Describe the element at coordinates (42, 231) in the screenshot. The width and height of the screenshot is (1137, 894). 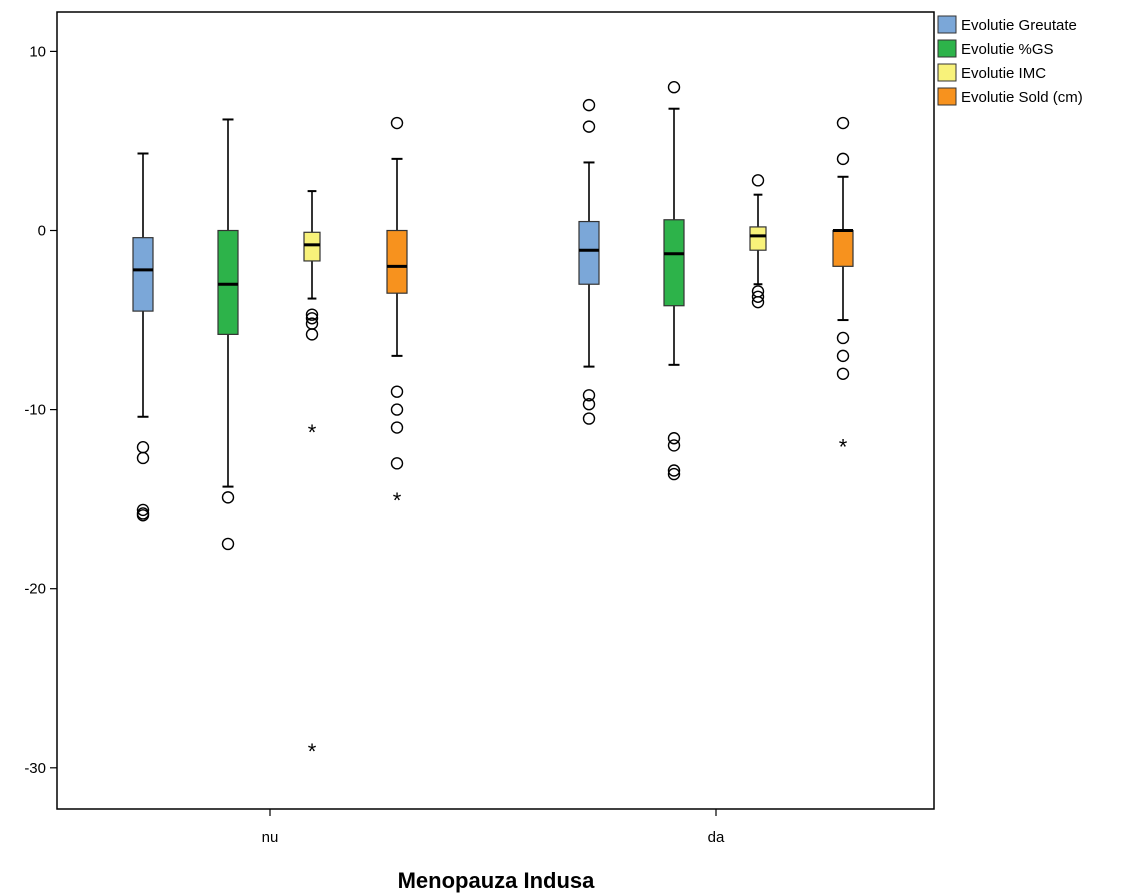
I see `y-tick-label: 0` at that location.